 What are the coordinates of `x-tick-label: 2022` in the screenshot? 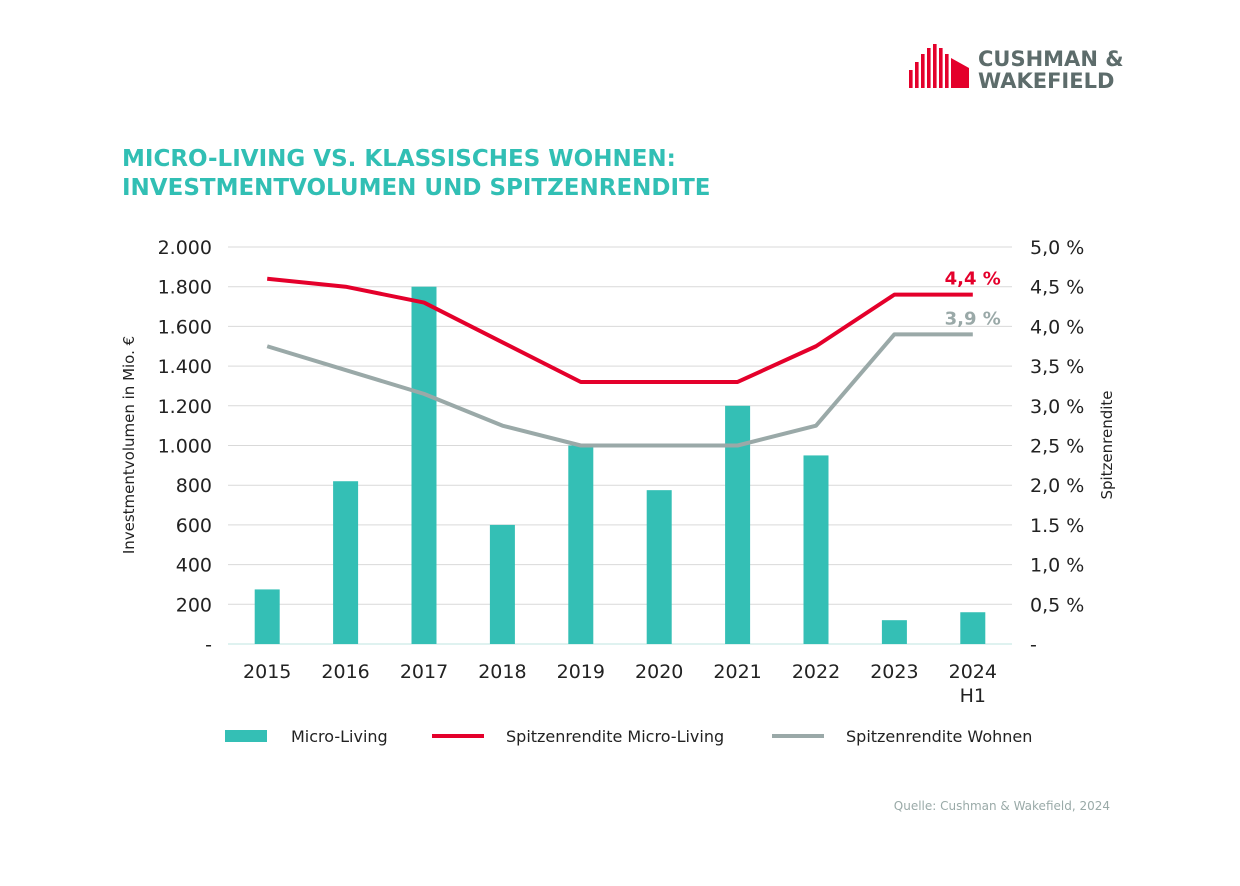 It's located at (816, 672).